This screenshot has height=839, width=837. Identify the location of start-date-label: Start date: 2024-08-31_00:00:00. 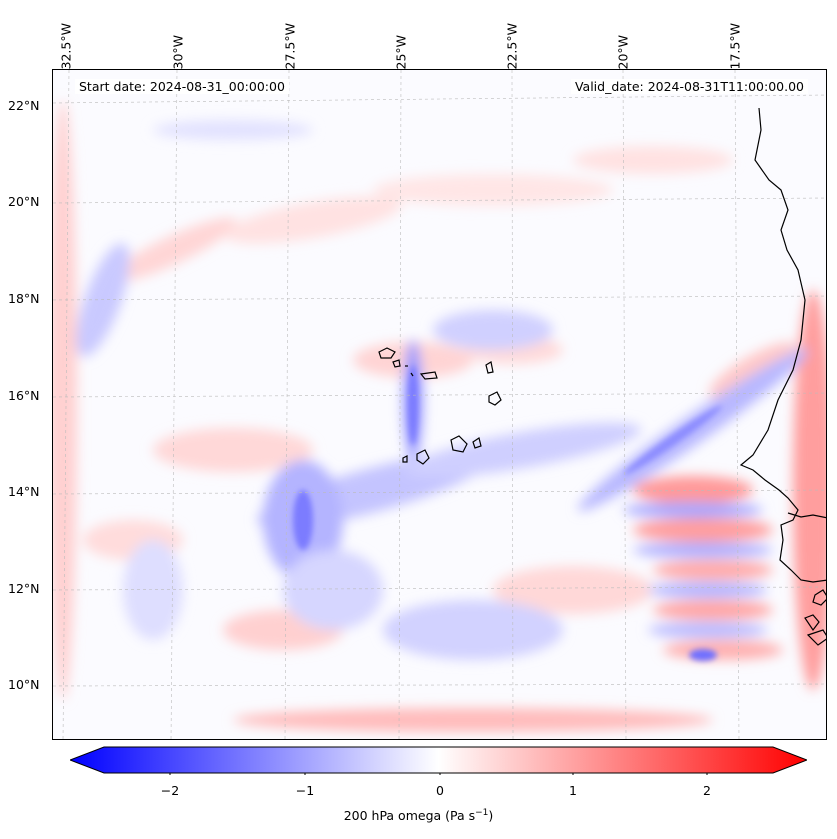
(182, 86).